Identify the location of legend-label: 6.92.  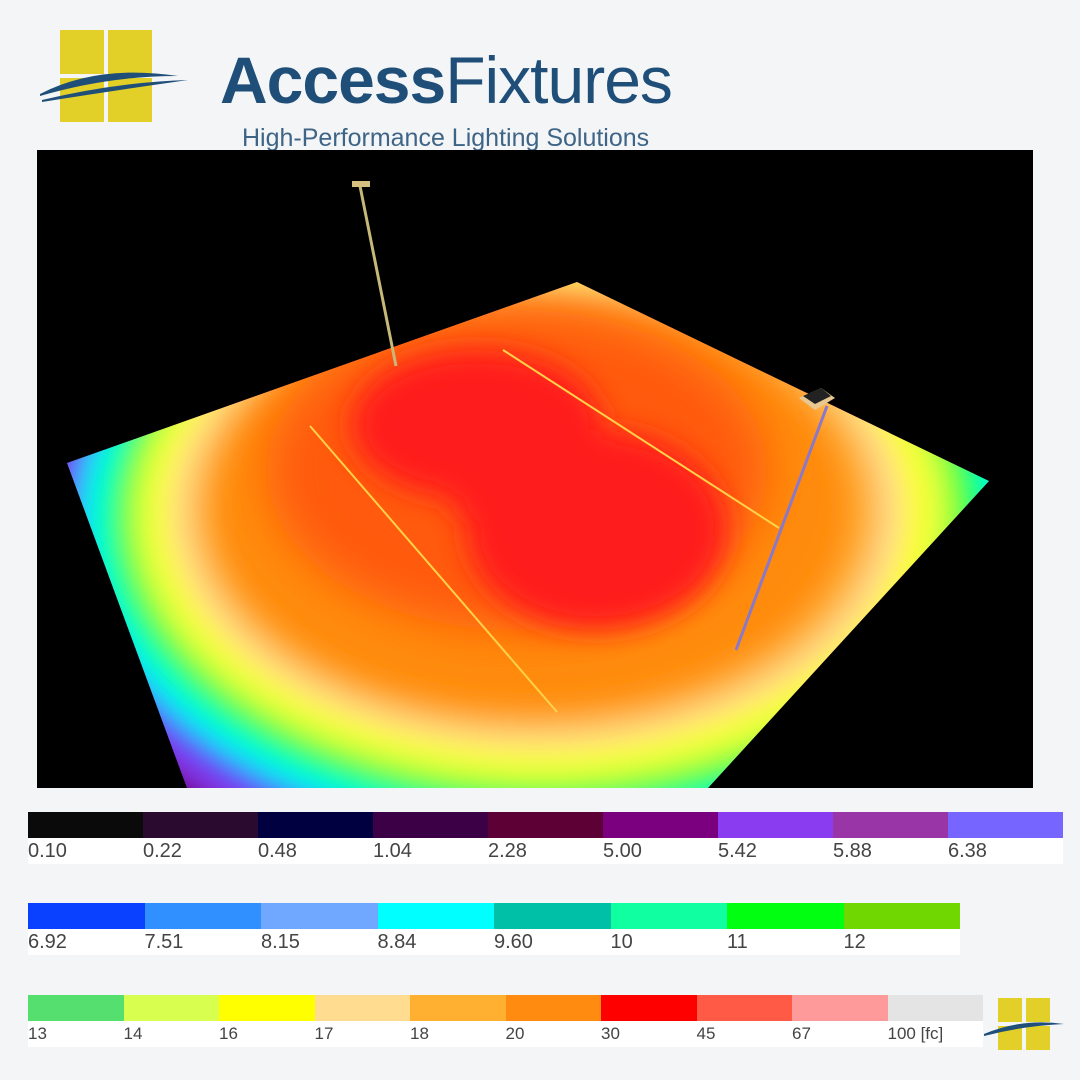
(47, 942).